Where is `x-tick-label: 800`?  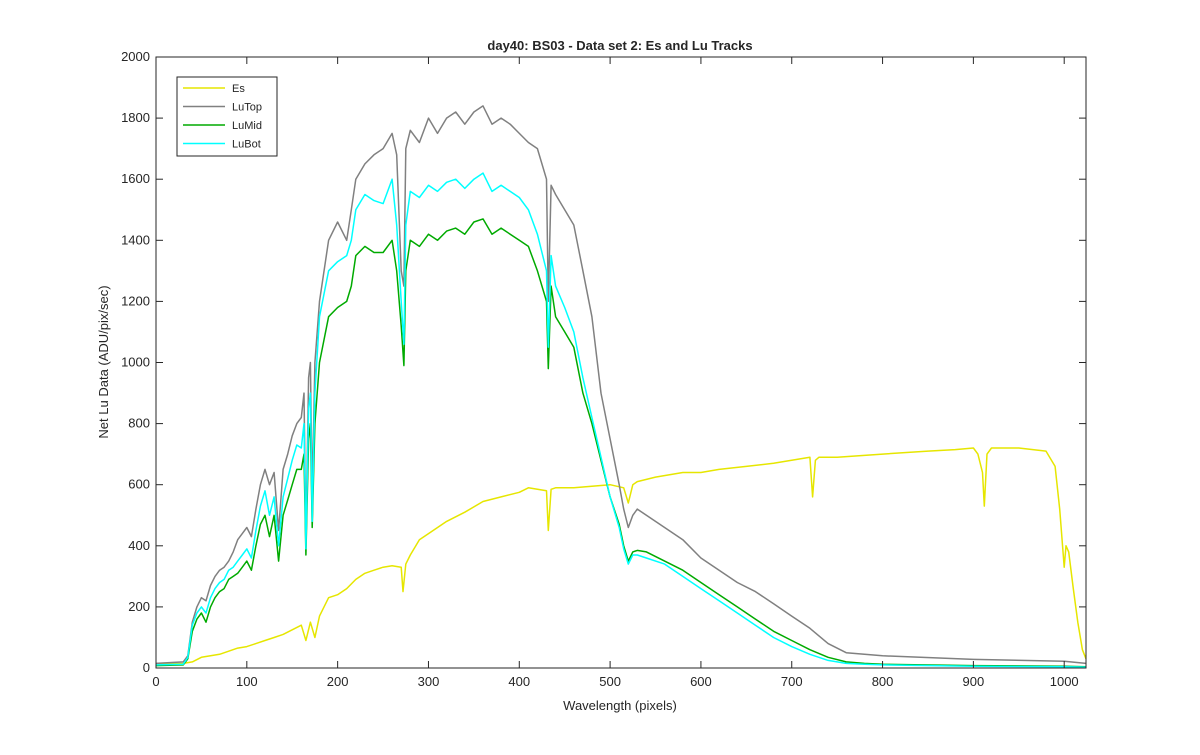 x-tick-label: 800 is located at coordinates (883, 681).